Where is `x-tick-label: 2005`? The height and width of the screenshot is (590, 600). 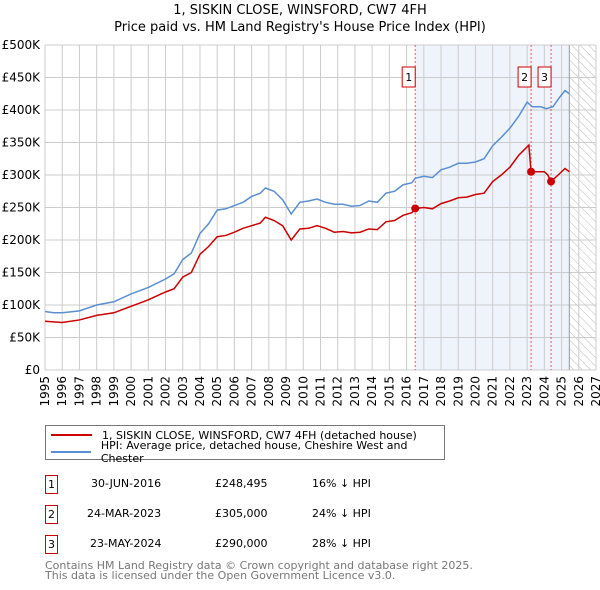
x-tick-label: 2005 is located at coordinates (217, 391).